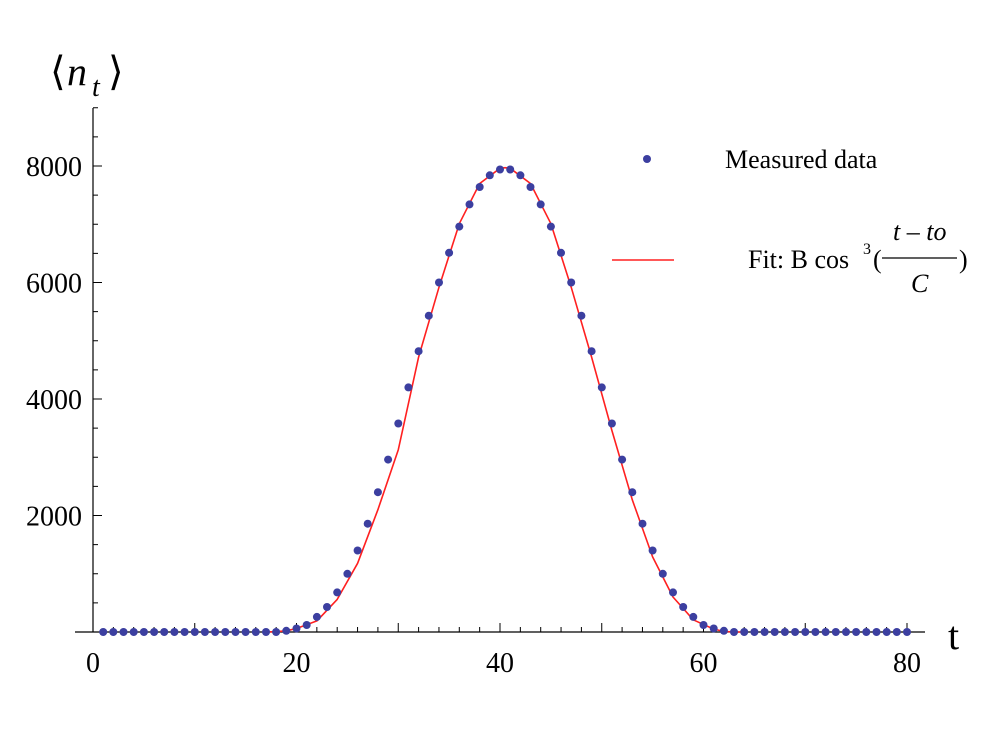 The width and height of the screenshot is (1000, 755). Describe the element at coordinates (963, 259) in the screenshot. I see `legend-fit-close-paren: )` at that location.